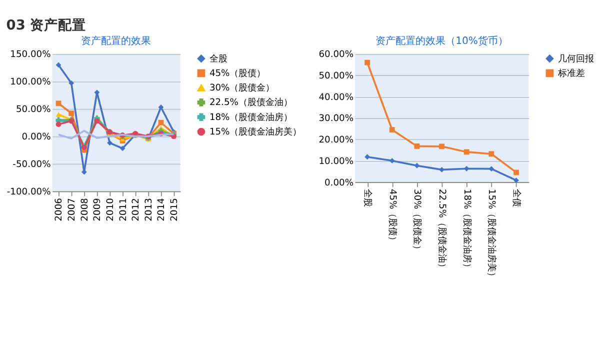 The height and width of the screenshot is (338, 600). I want to click on y-tick-label: 30.00%, so click(336, 119).